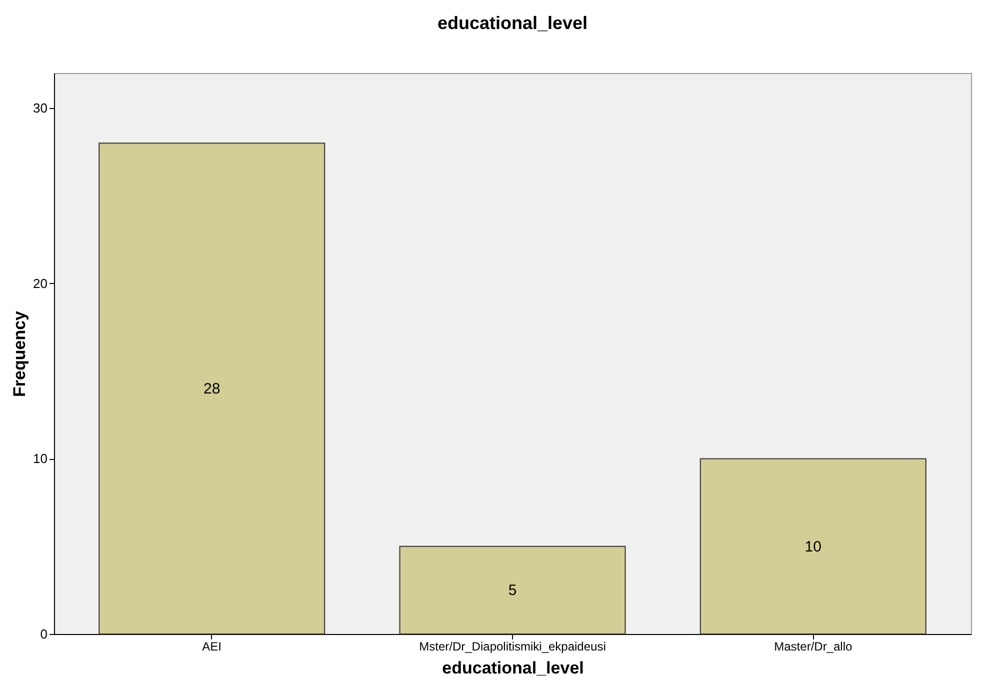 This screenshot has height=686, width=986. Describe the element at coordinates (40, 458) in the screenshot. I see `y-tick-label: 10` at that location.